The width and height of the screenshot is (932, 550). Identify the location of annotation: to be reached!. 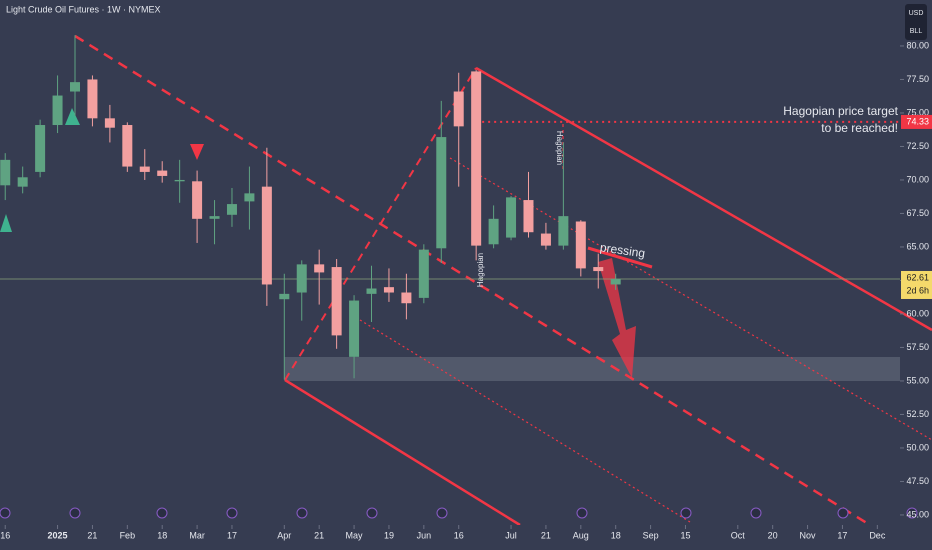
(859, 128).